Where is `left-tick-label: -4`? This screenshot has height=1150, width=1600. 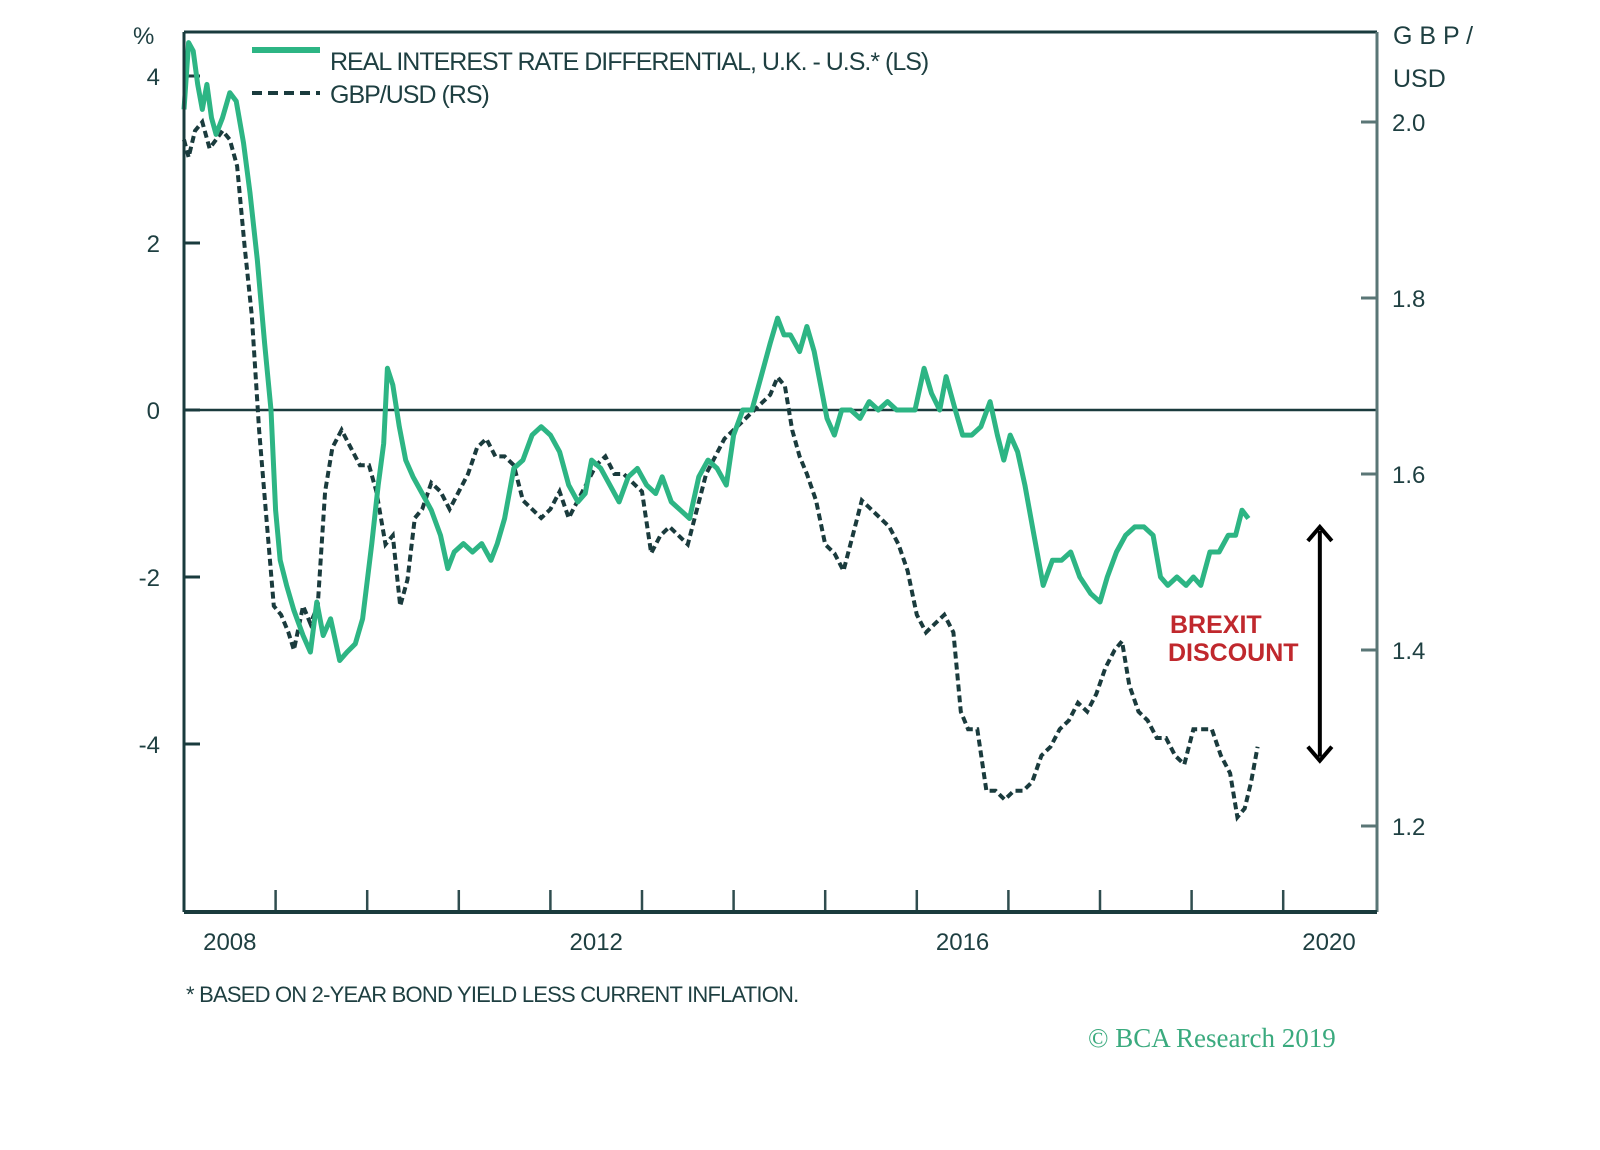 left-tick-label: -4 is located at coordinates (149, 745).